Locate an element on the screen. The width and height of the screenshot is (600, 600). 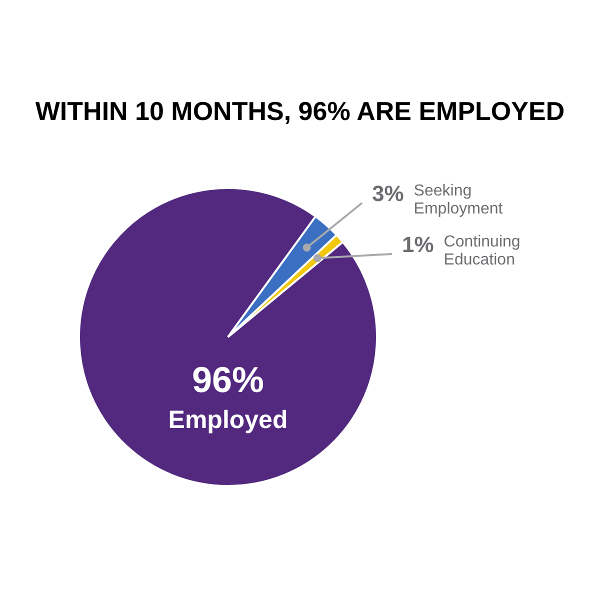
data-label: 3% is located at coordinates (388, 193).